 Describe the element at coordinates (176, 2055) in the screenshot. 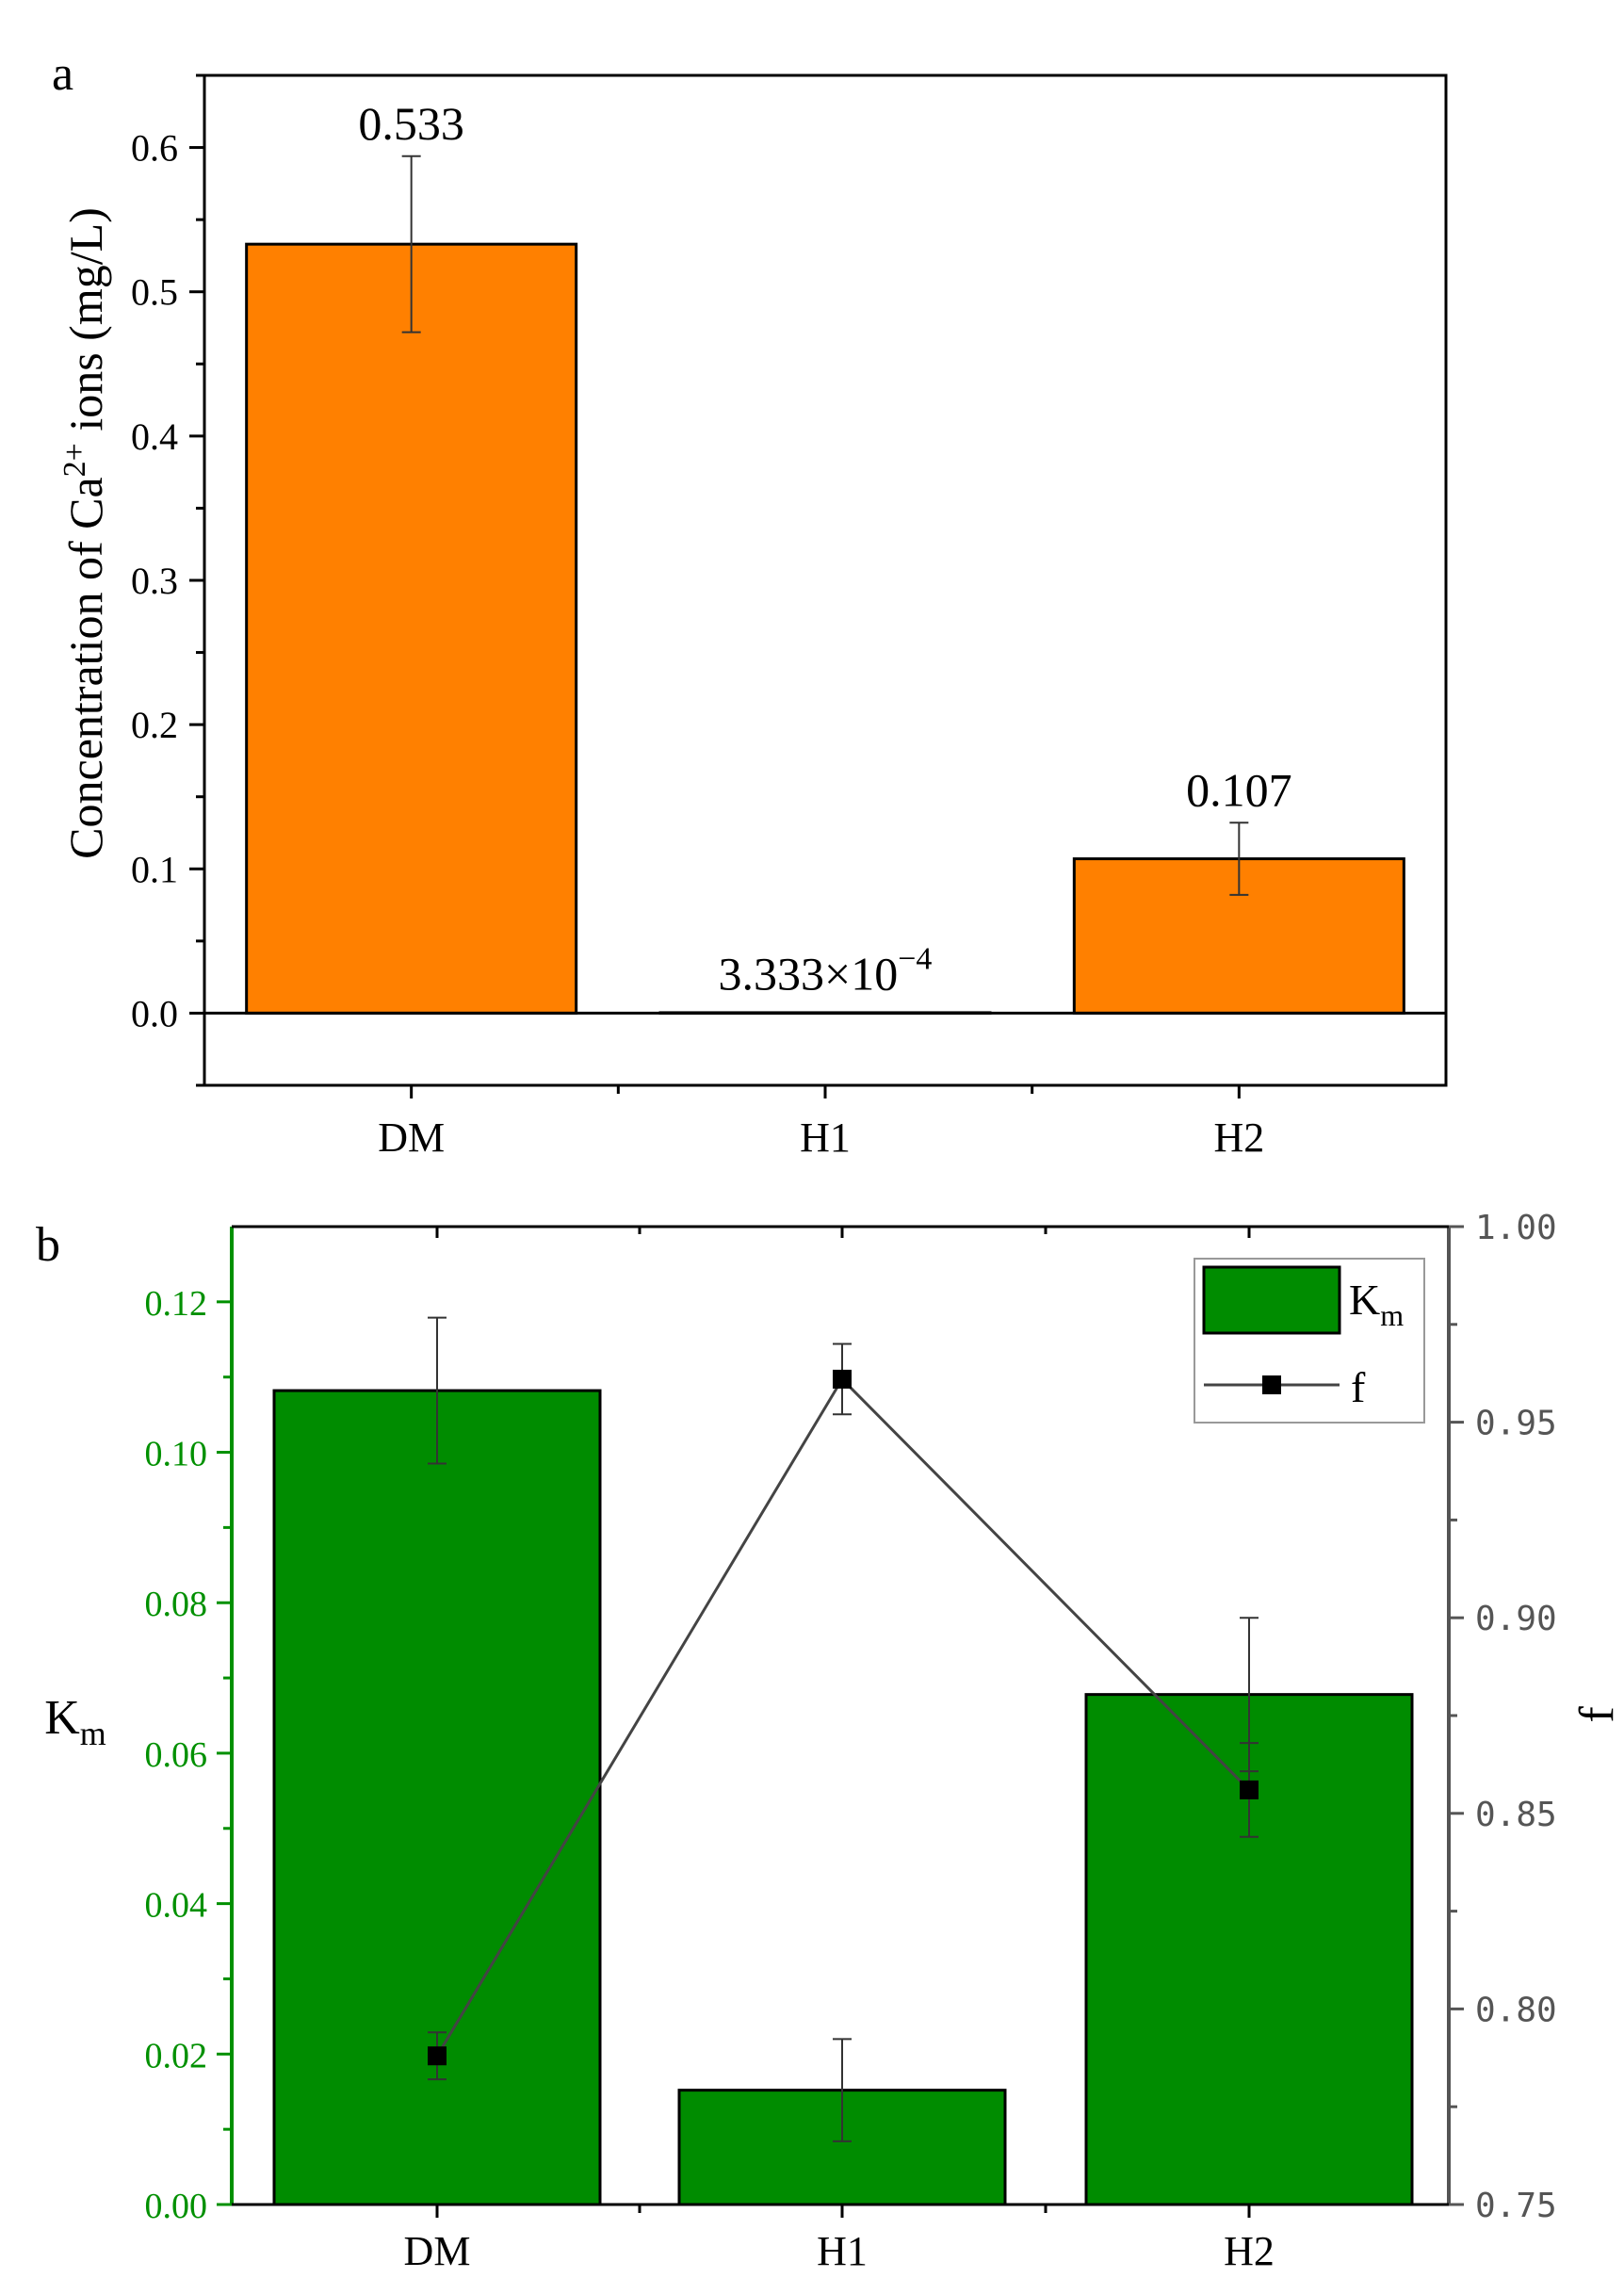

I see `left-tick-label: 0.02` at that location.